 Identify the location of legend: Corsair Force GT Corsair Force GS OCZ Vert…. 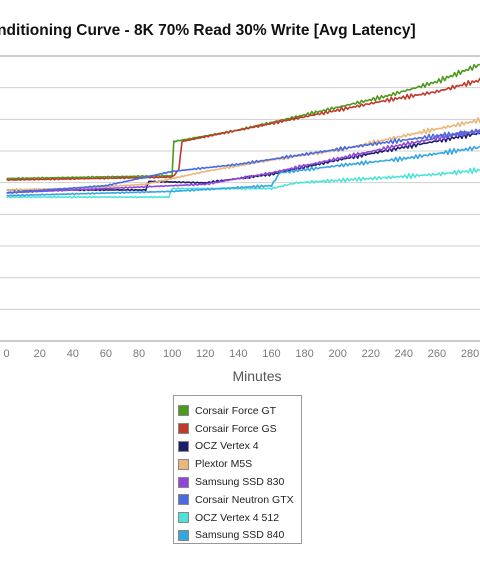
(237, 469).